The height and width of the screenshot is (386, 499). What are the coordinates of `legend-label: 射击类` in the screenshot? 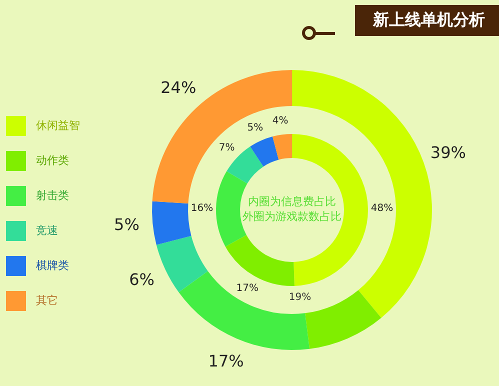 It's located at (52, 195).